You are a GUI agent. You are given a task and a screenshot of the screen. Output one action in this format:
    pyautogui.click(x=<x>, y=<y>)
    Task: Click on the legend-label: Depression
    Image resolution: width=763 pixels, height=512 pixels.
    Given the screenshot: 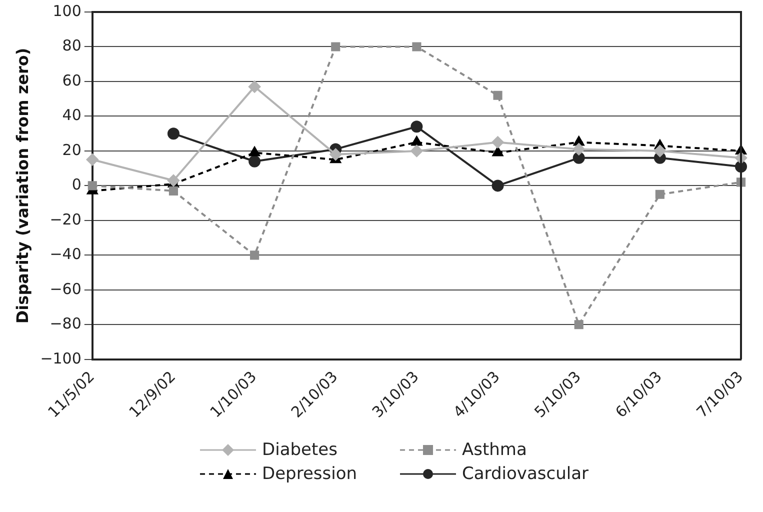 What is the action you would take?
    pyautogui.click(x=310, y=474)
    